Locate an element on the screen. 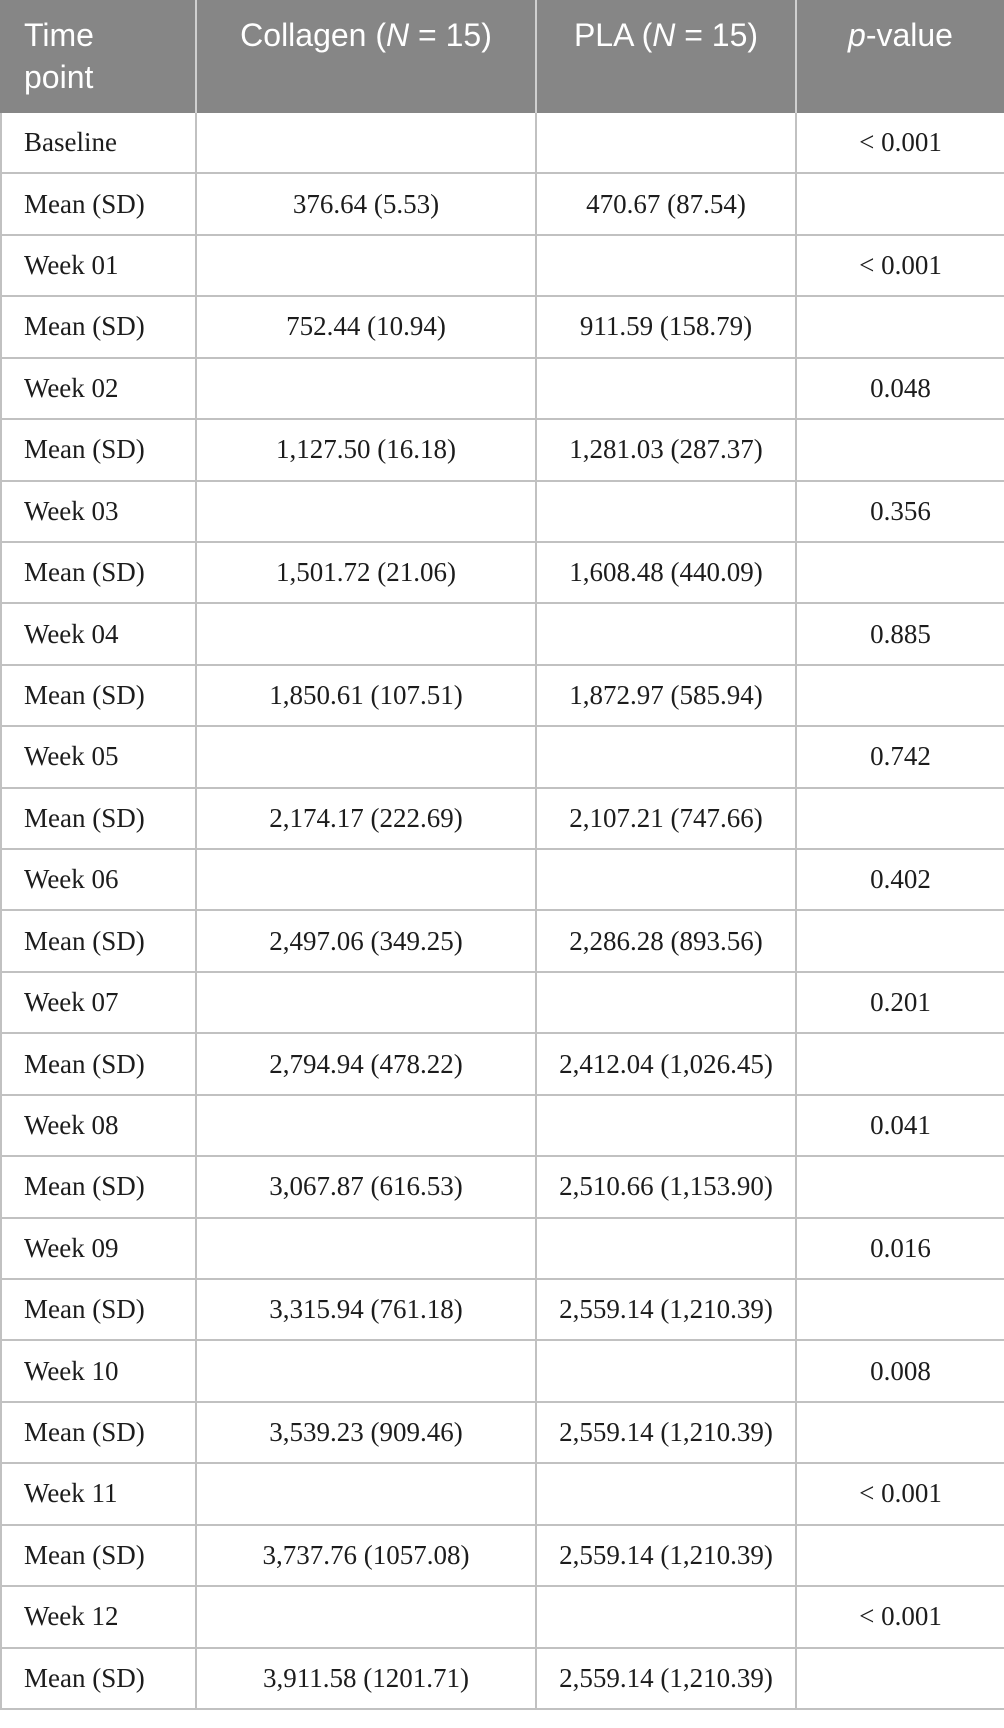 Image resolution: width=1004 pixels, height=1728 pixels. time-point-cell: Week 05 is located at coordinates (98, 758).